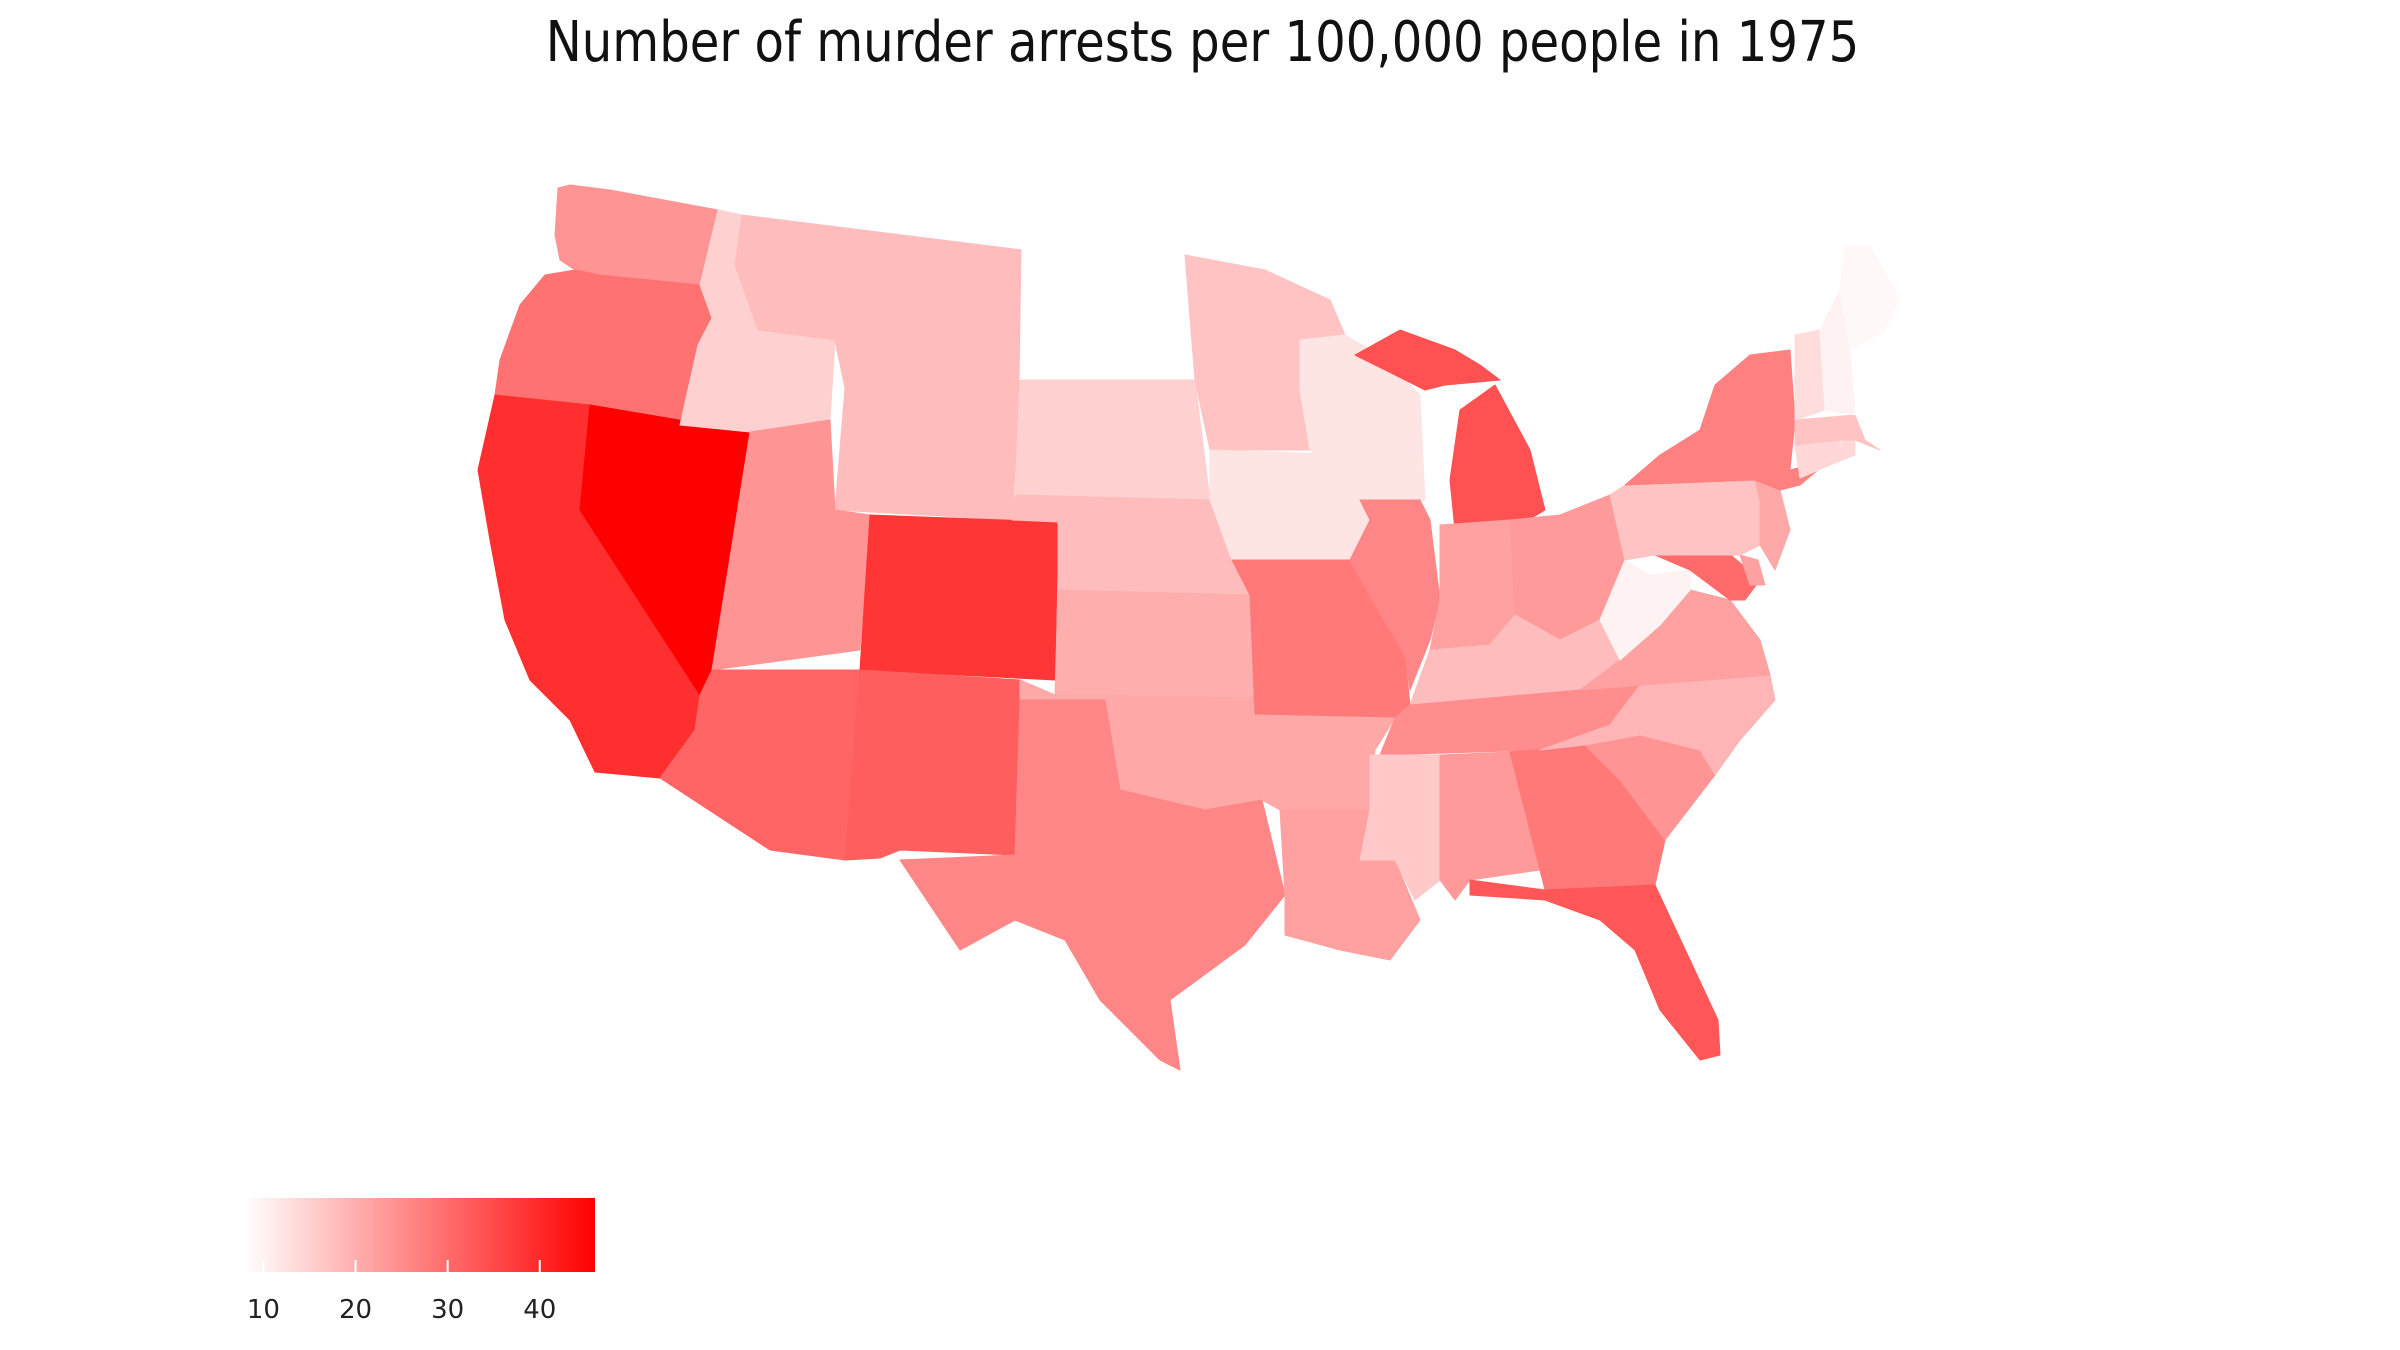 The height and width of the screenshot is (1350, 2400). What do you see at coordinates (539, 1310) in the screenshot?
I see `legend-tick-label: 40` at bounding box center [539, 1310].